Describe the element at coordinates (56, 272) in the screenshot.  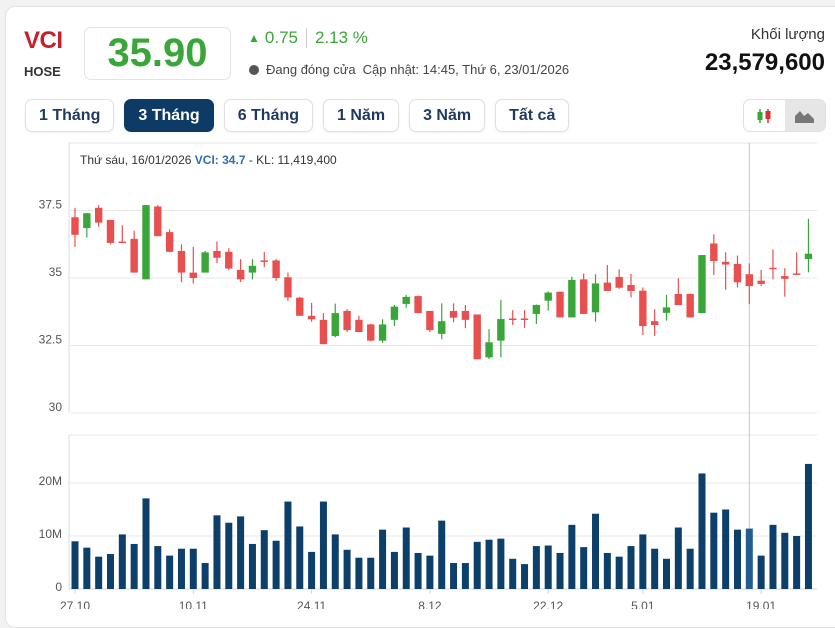
I see `price-tick-label: 35` at that location.